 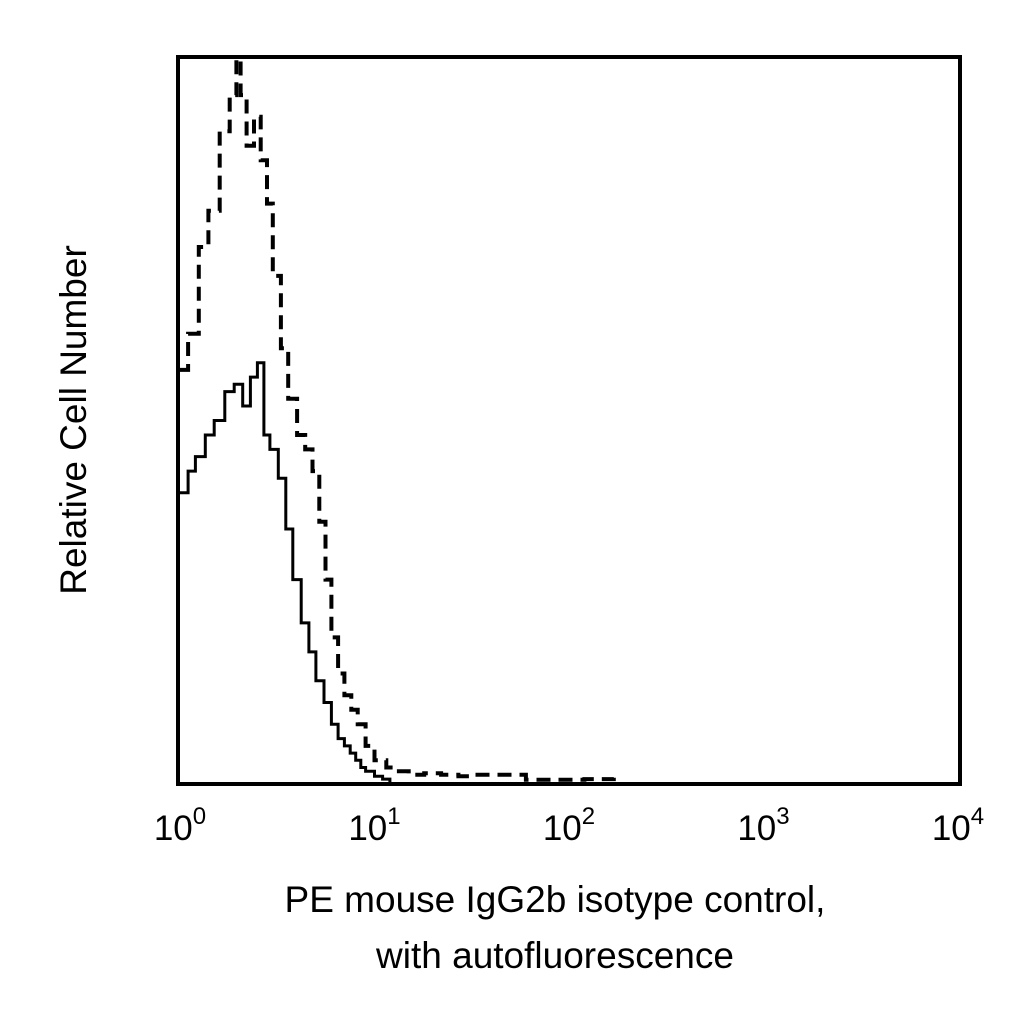 I want to click on y-axis-title: Relative Cell Number, so click(x=73, y=420).